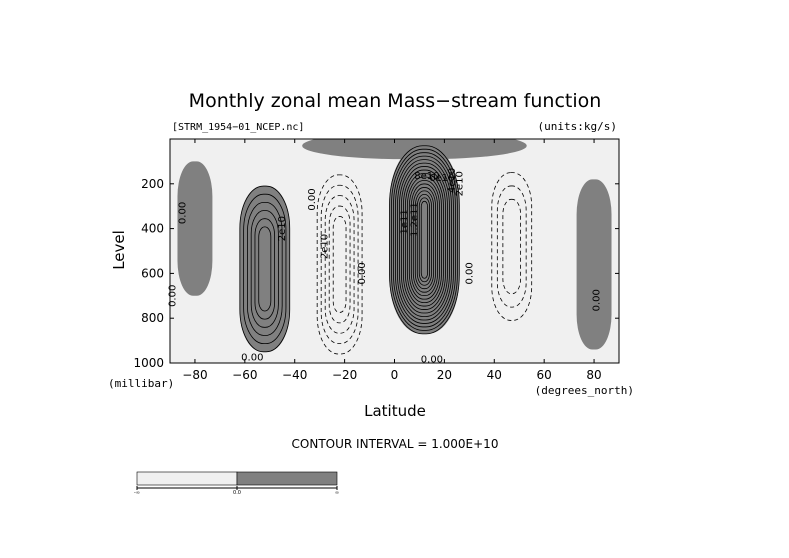 The height and width of the screenshot is (558, 789). What do you see at coordinates (344, 375) in the screenshot?
I see `x-tick-label: −20` at bounding box center [344, 375].